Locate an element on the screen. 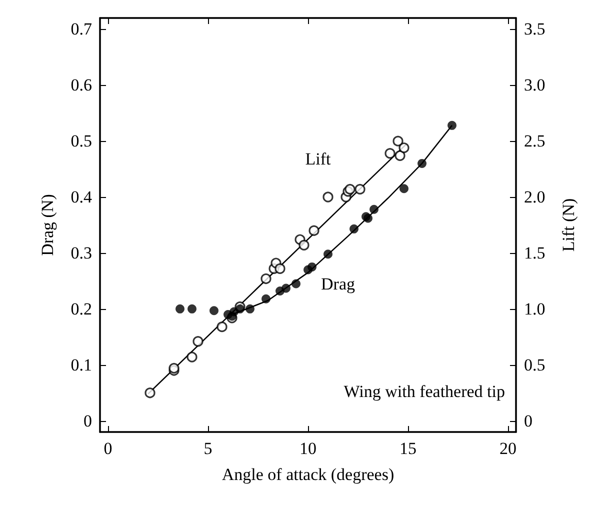 This screenshot has width=593, height=506. y2-tick-label: 3.5 is located at coordinates (535, 29).